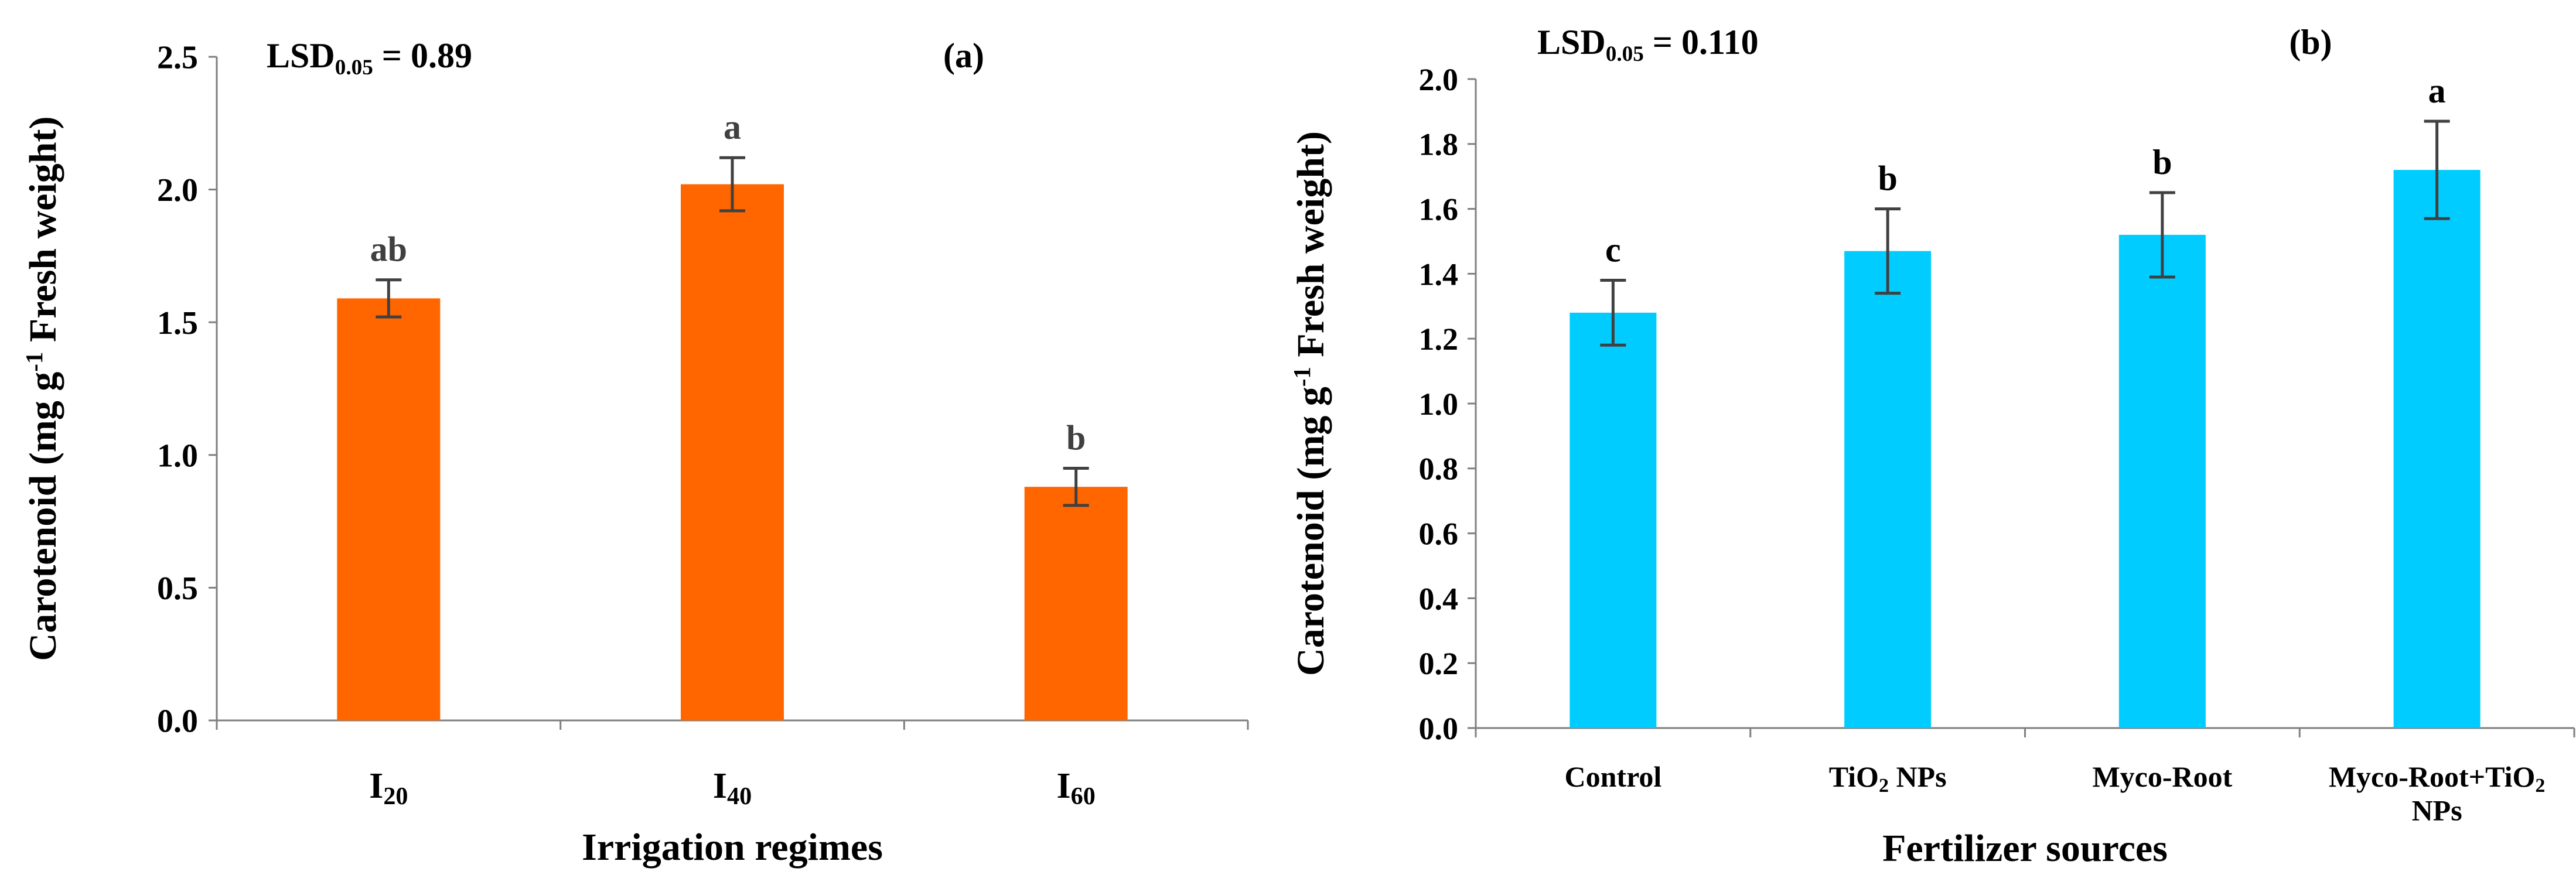 This screenshot has width=2576, height=885. I want to click on chart-b-y-tick-label: 1.8, so click(1439, 144).